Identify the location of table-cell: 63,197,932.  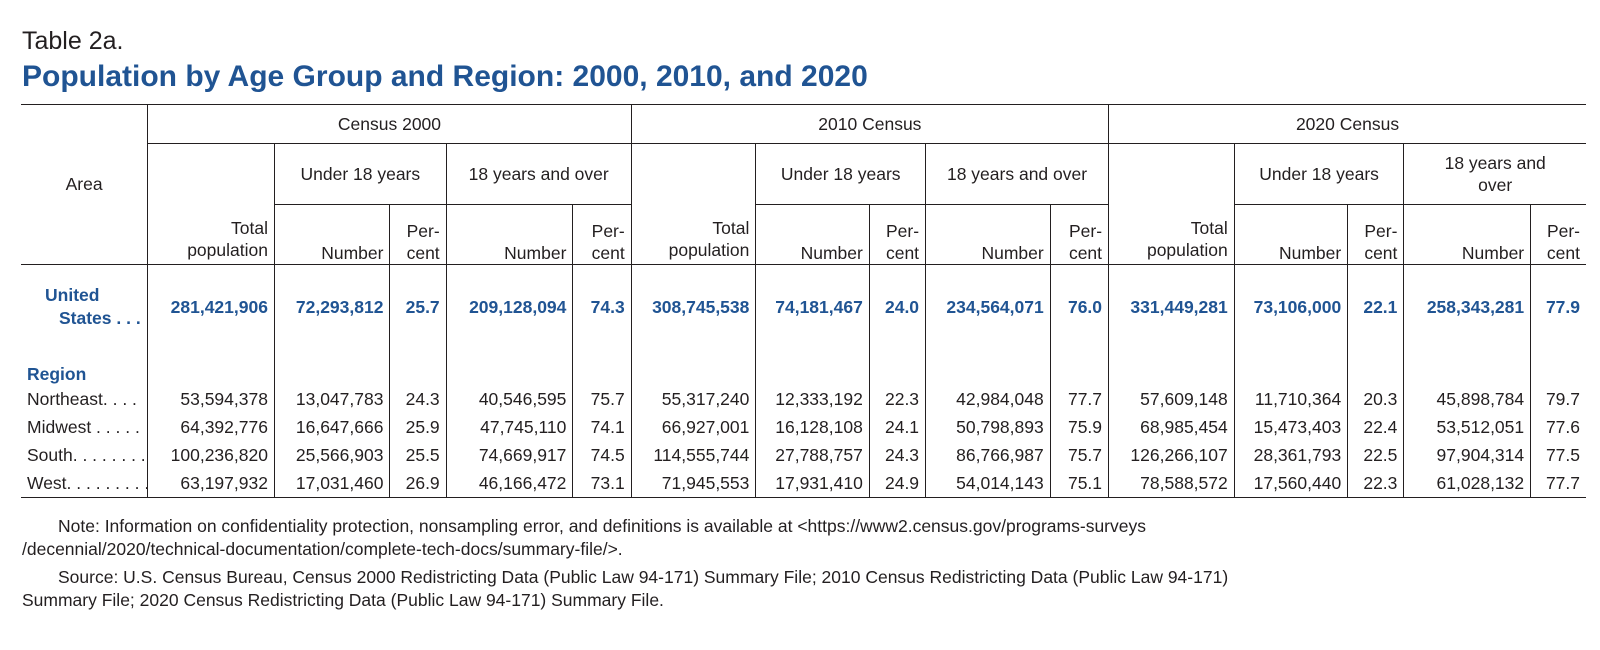
(211, 483).